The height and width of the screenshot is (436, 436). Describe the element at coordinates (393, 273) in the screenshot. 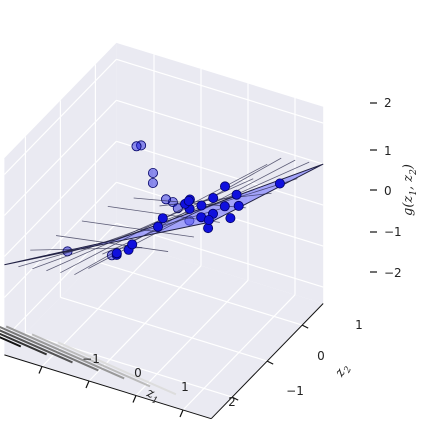

I see `z-tick-label: −2` at that location.